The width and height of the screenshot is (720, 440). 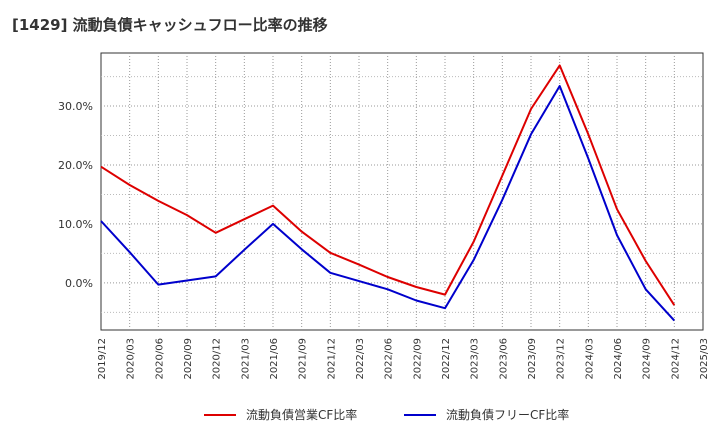 What do you see at coordinates (131, 359) in the screenshot?
I see `x-tick-label: 2020/03` at bounding box center [131, 359].